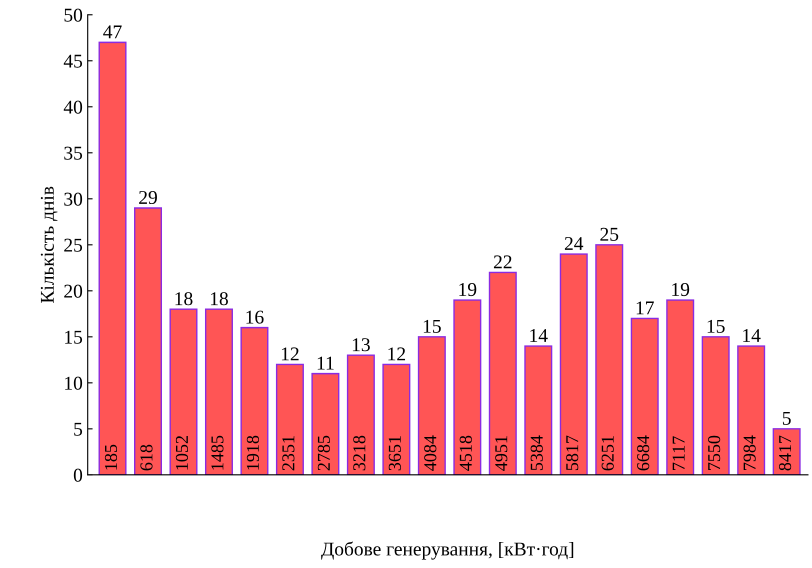  What do you see at coordinates (73, 383) in the screenshot?
I see `y-tick-label: 10` at bounding box center [73, 383].